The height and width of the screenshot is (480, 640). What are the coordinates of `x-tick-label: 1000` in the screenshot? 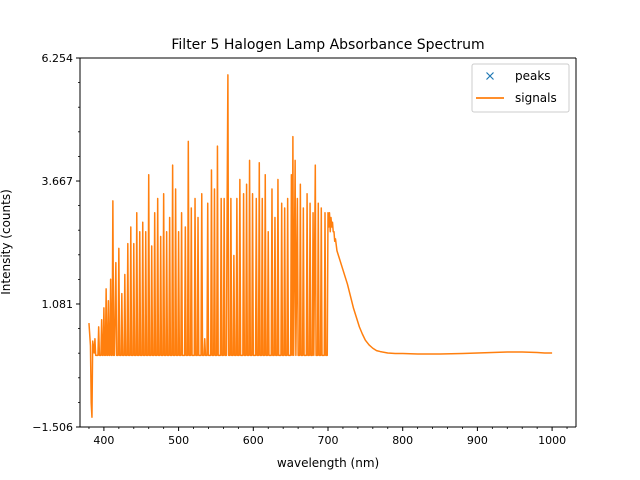 It's located at (552, 440).